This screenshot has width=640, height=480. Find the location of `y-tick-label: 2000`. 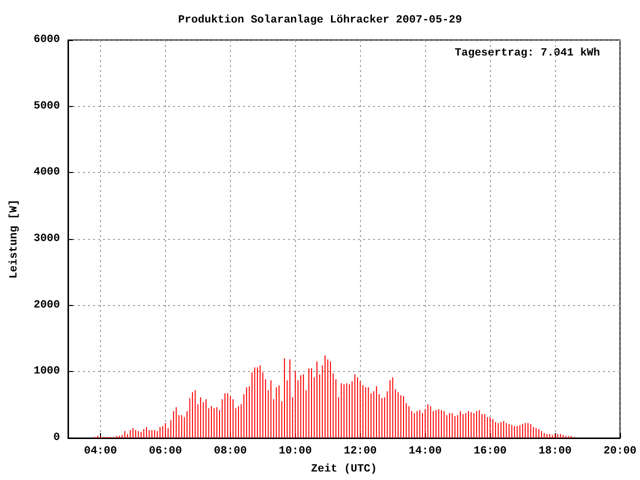

y-tick-label: 2000 is located at coordinates (47, 305).